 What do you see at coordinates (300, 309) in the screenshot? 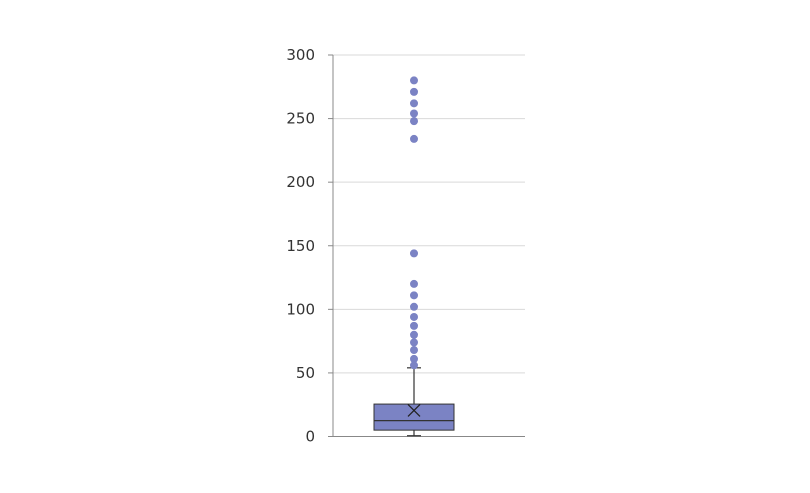
I see `y-tick-label: 100` at bounding box center [300, 309].